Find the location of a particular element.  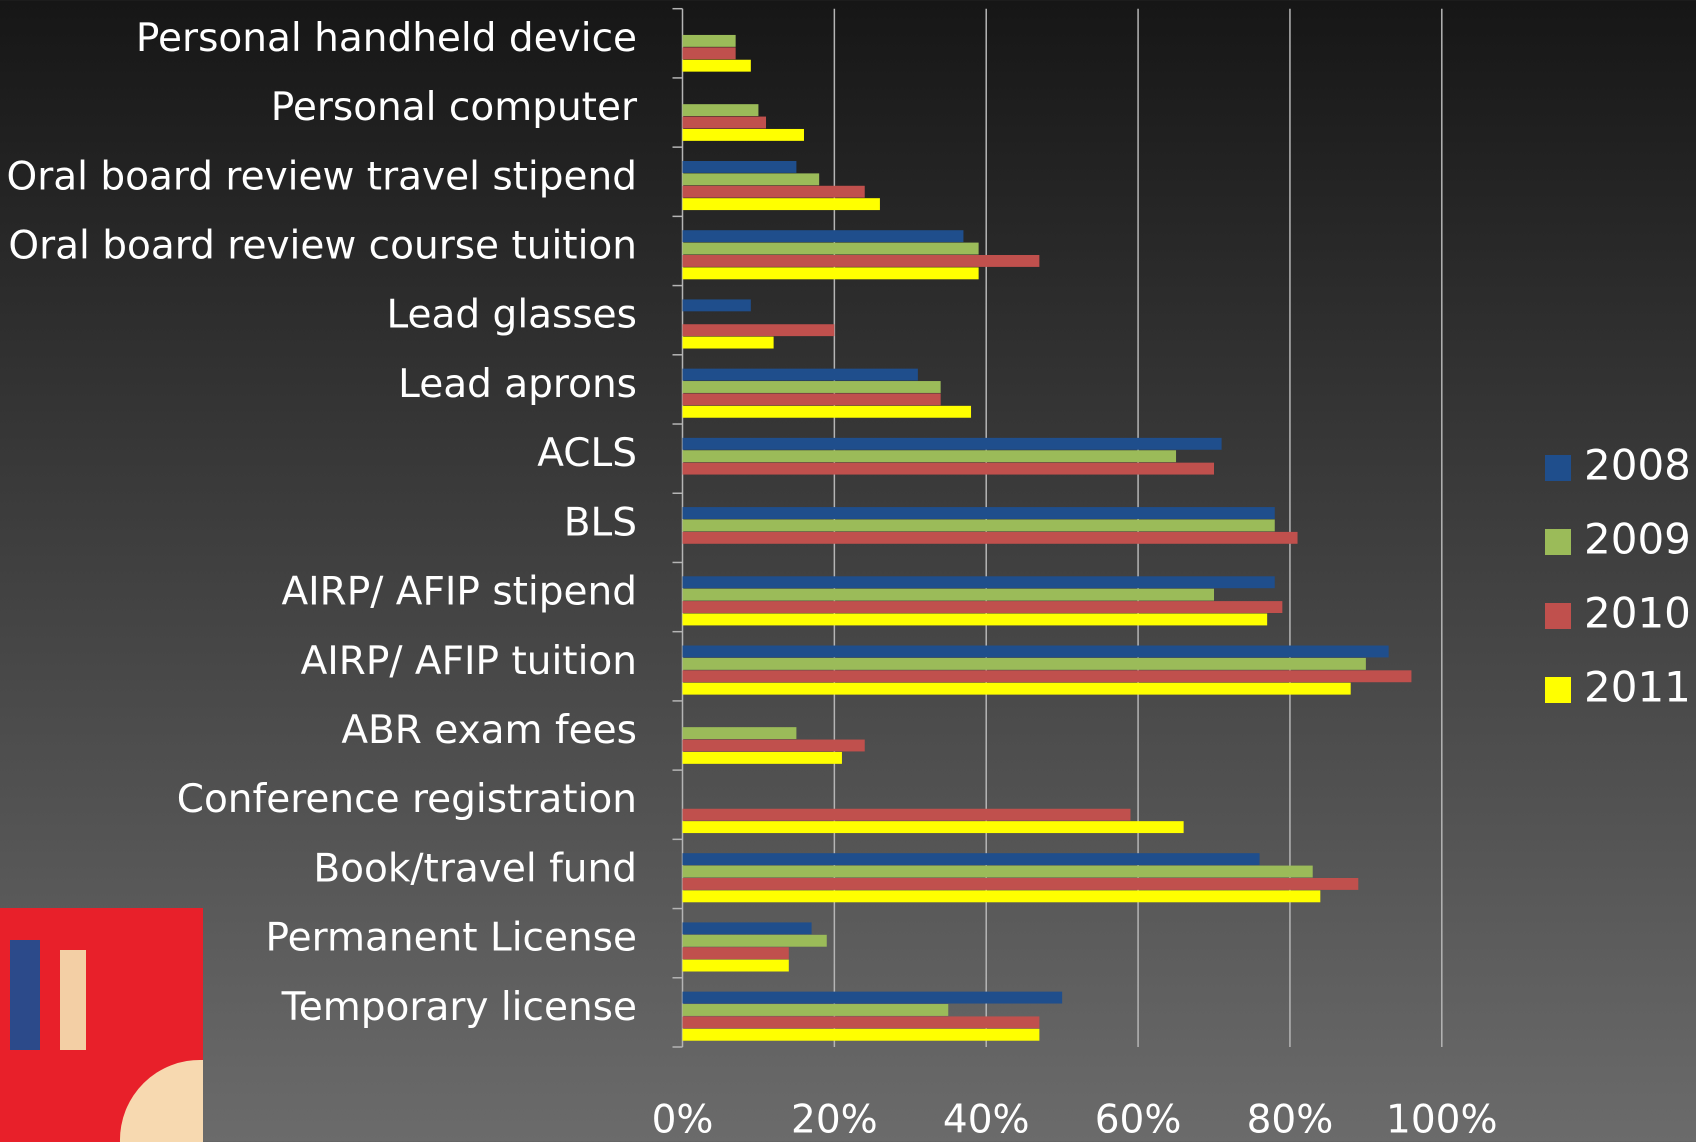

legend-label: 2009 is located at coordinates (1637, 539).